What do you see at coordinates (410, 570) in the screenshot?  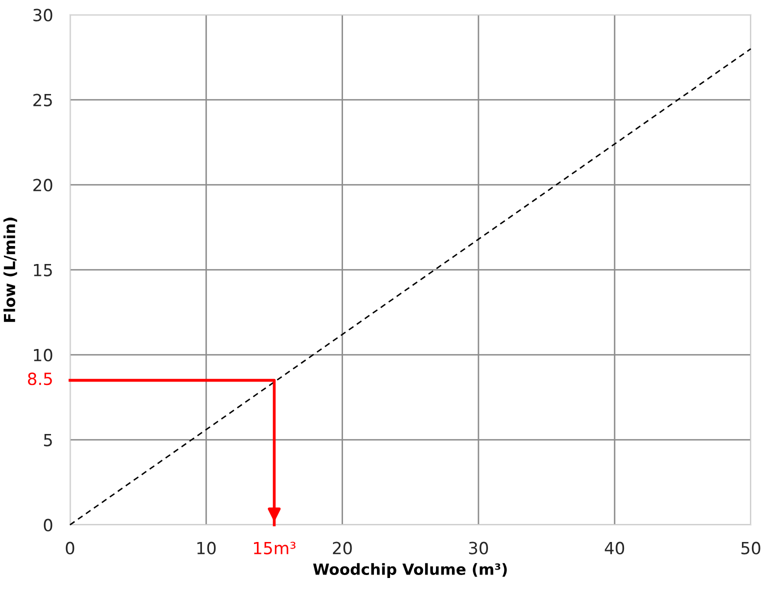 I see `x-axis-title: Woodchip Volume (m³)` at bounding box center [410, 570].